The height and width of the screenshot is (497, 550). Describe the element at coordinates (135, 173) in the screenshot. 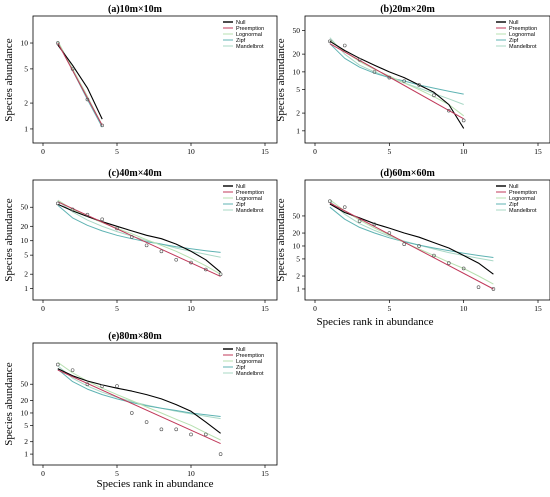

I see `panel-title: (c)40m×40m` at that location.